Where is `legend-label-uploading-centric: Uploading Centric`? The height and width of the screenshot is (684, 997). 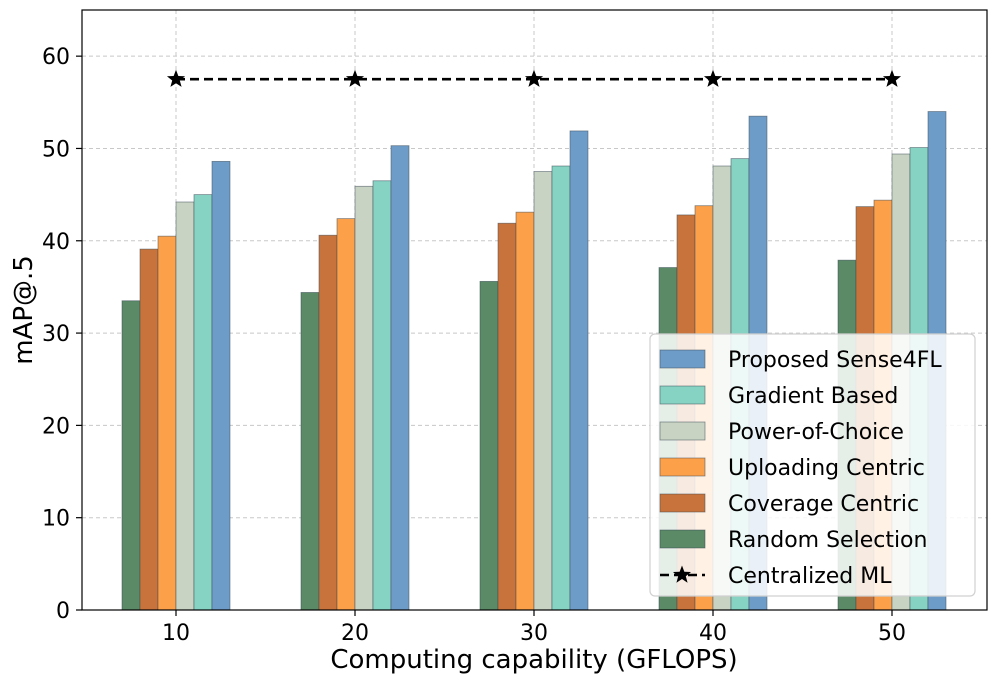 legend-label-uploading-centric: Uploading Centric is located at coordinates (826, 468).